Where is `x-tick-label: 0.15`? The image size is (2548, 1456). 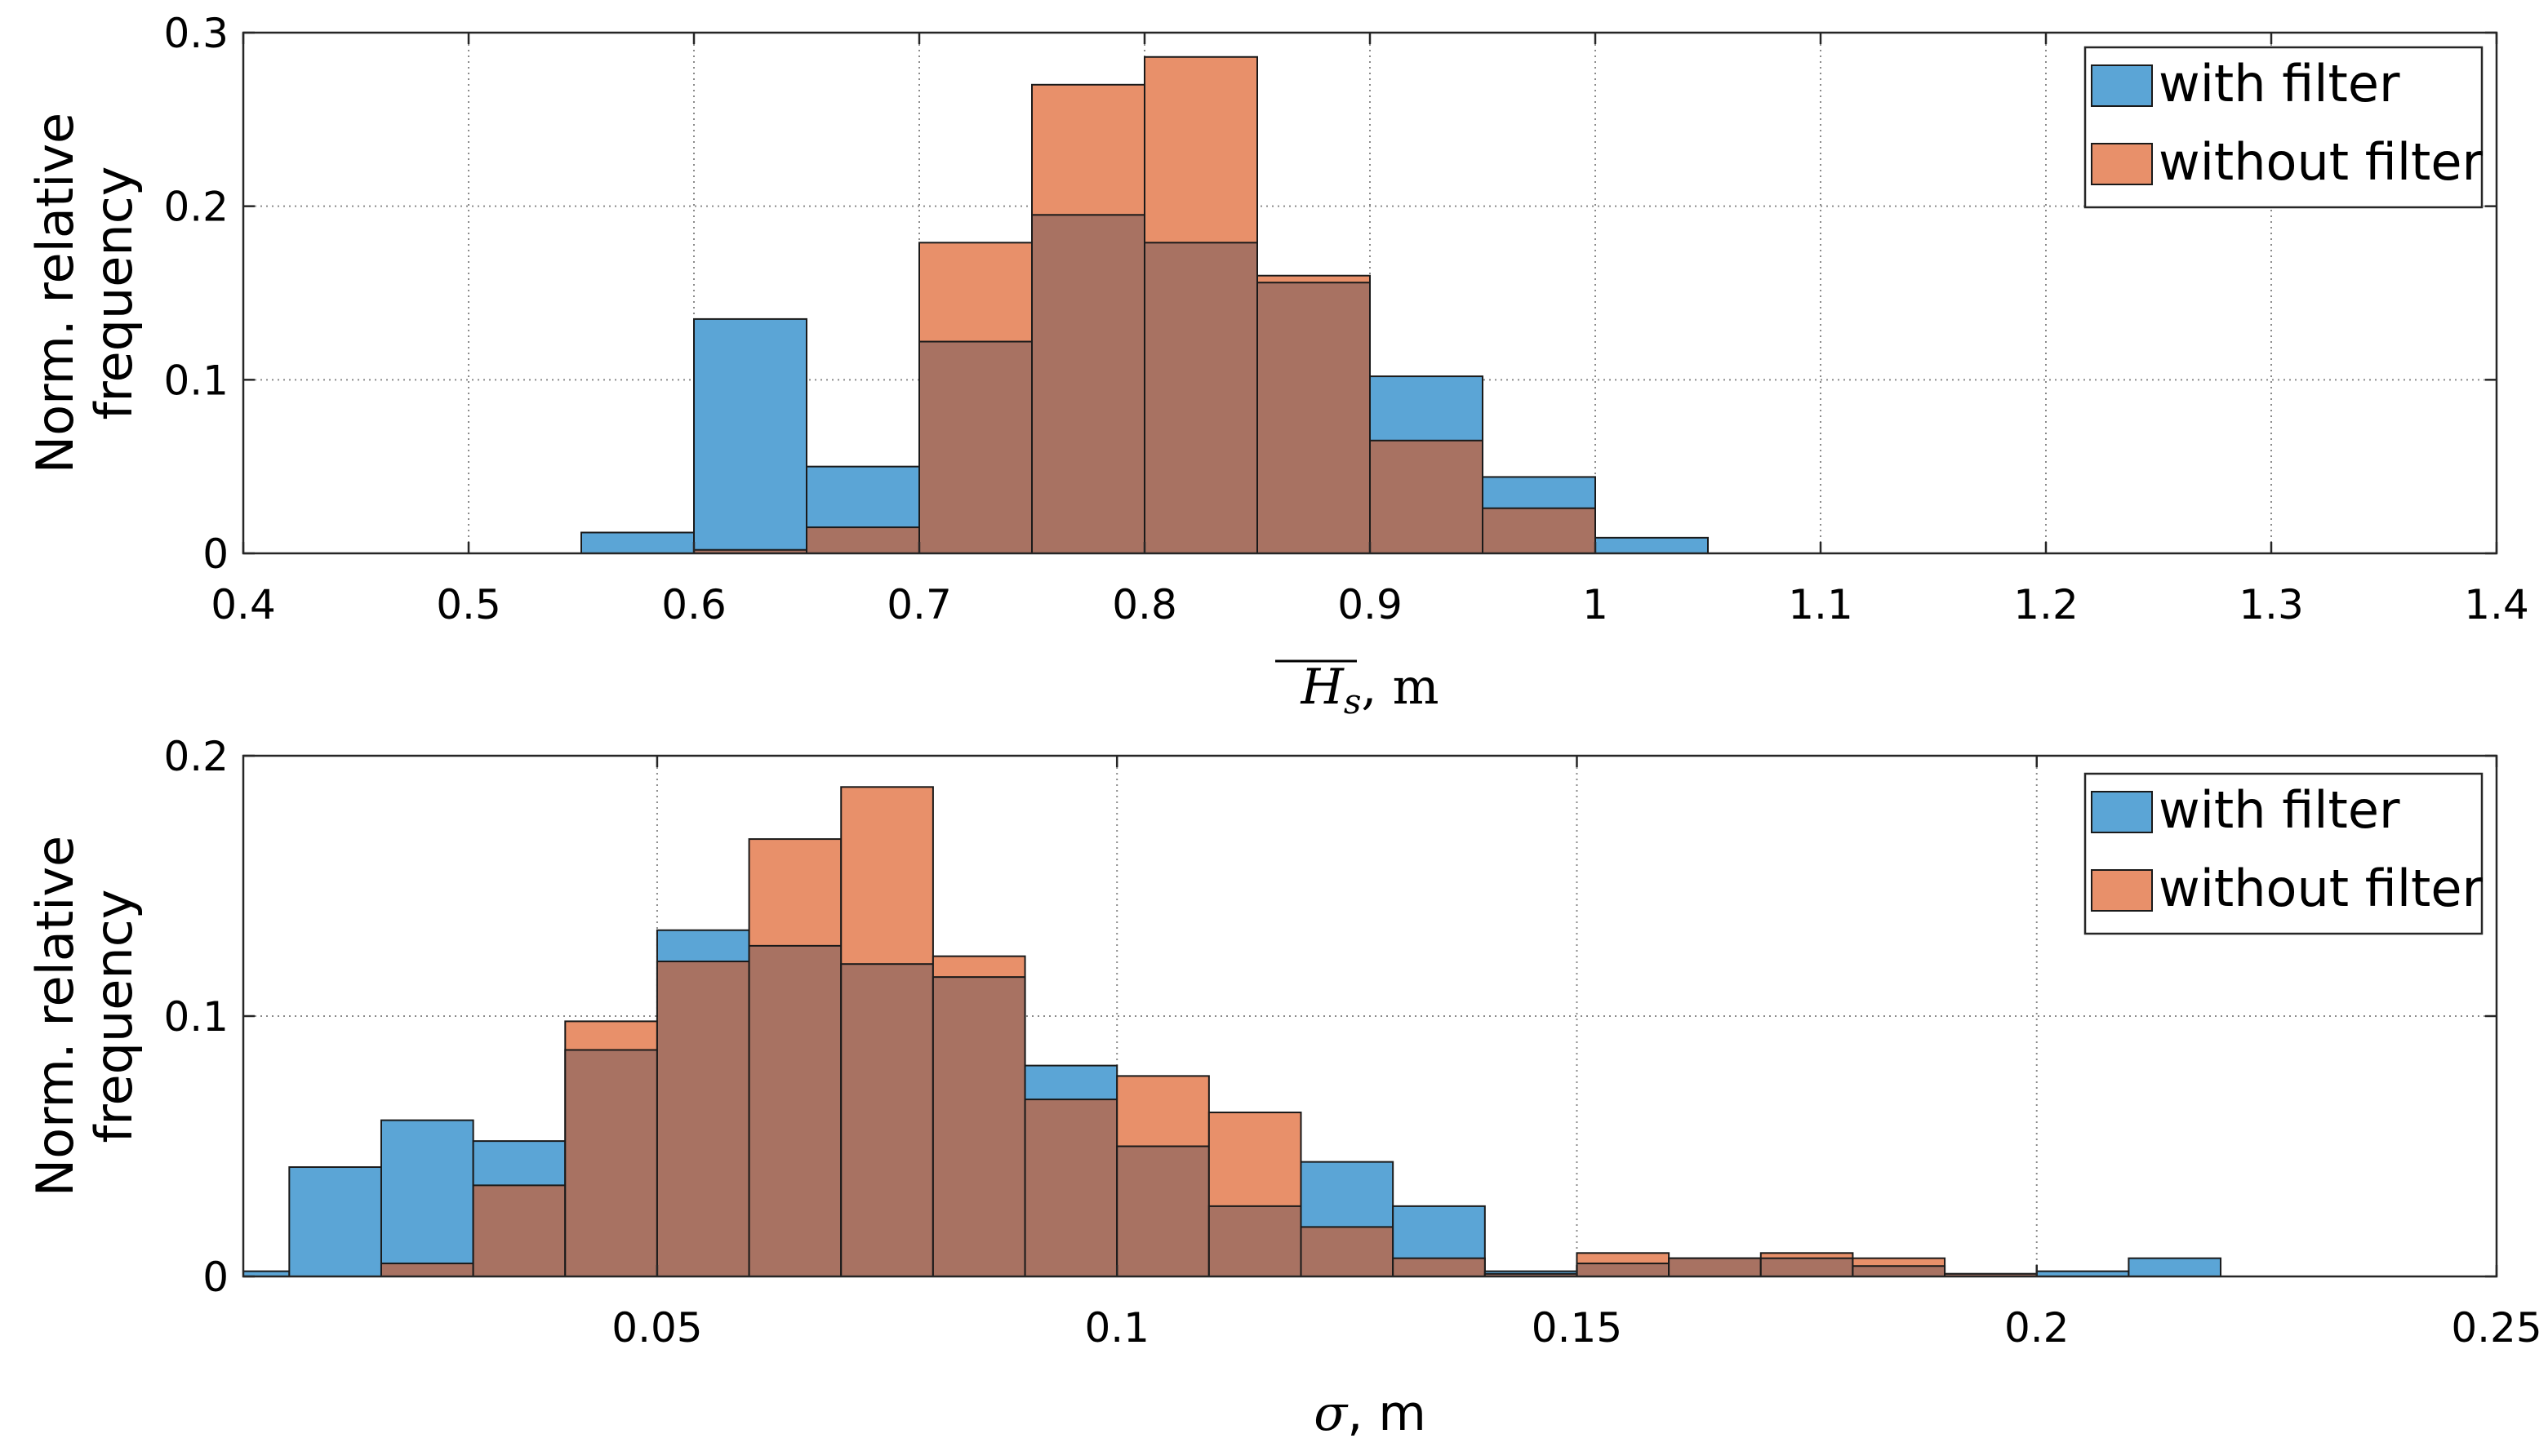 x-tick-label: 0.15 is located at coordinates (1577, 1328).